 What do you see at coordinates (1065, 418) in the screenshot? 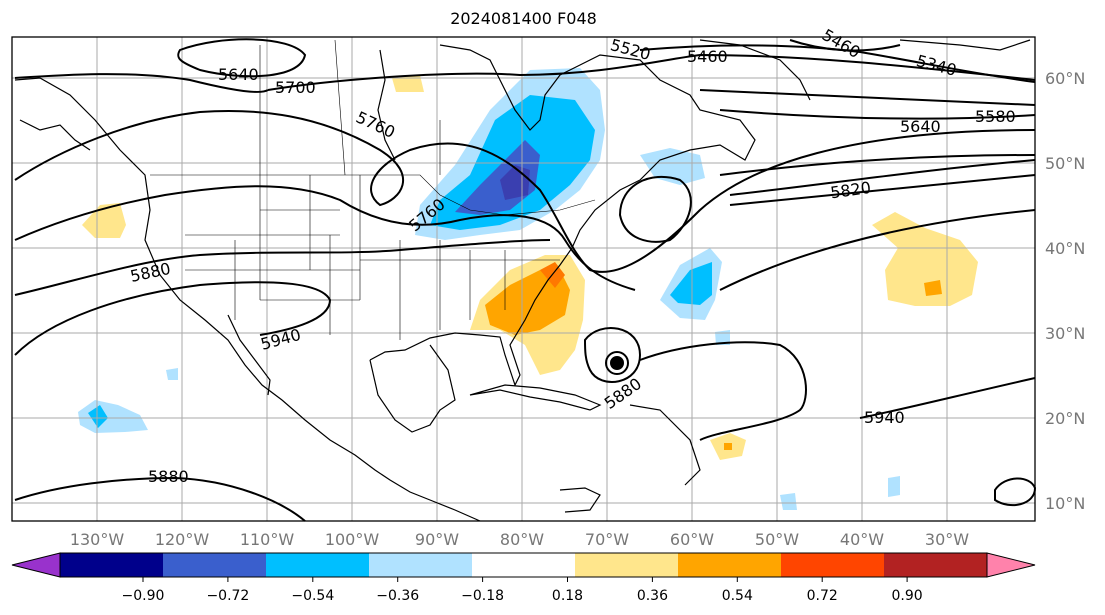
I see `lat-tick-label: 20°N` at bounding box center [1065, 418].